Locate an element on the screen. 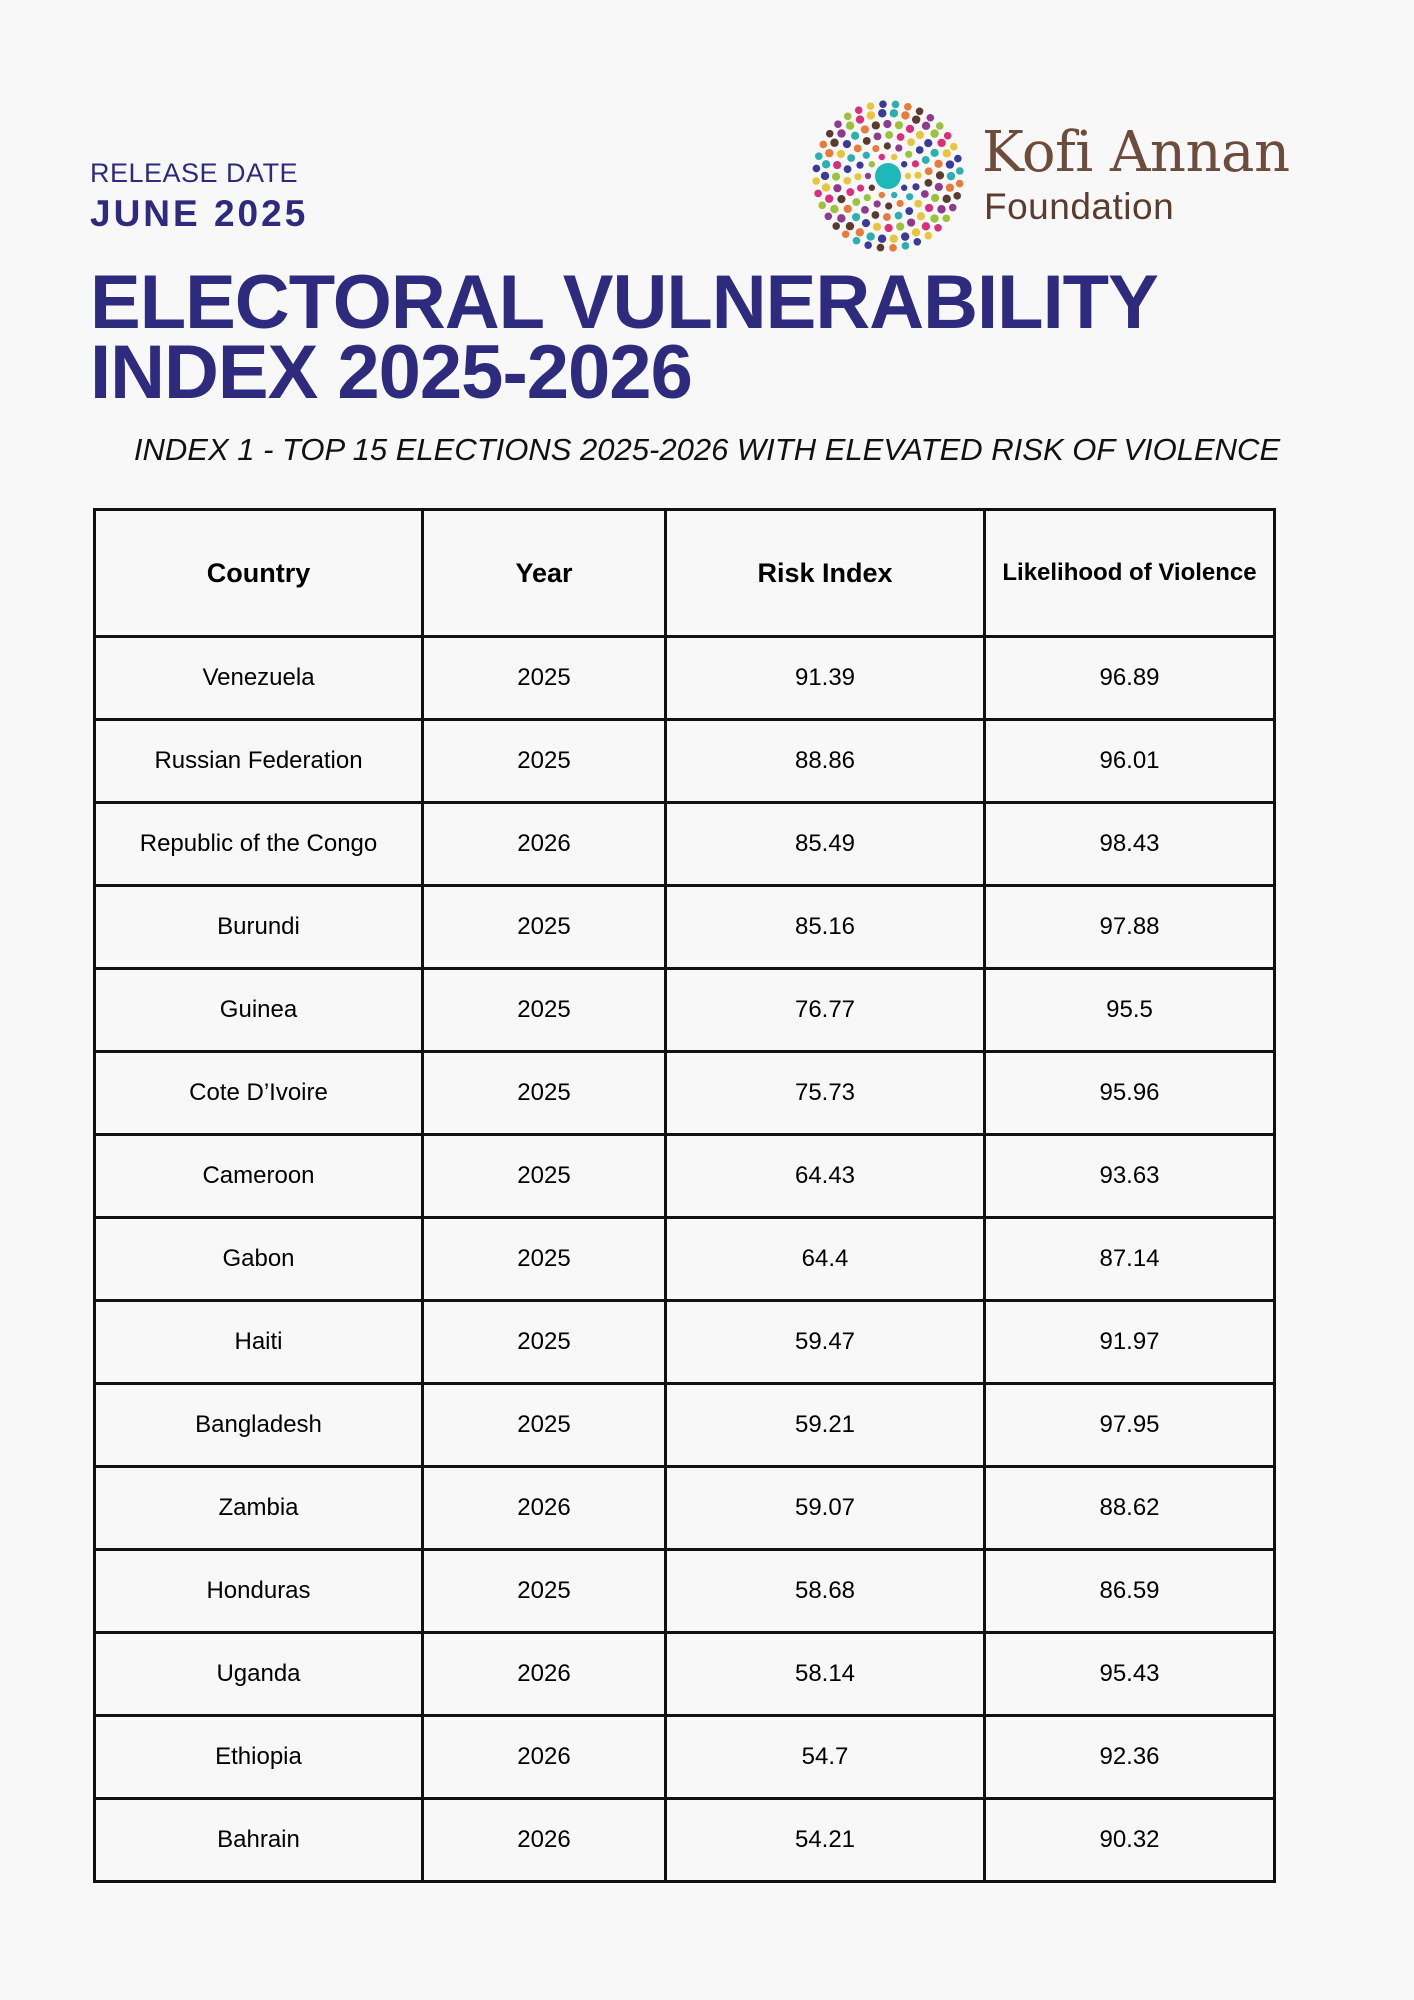 The width and height of the screenshot is (1414, 2000). table-row: Gabon 2025 64.4 87.14 is located at coordinates (684, 1259).